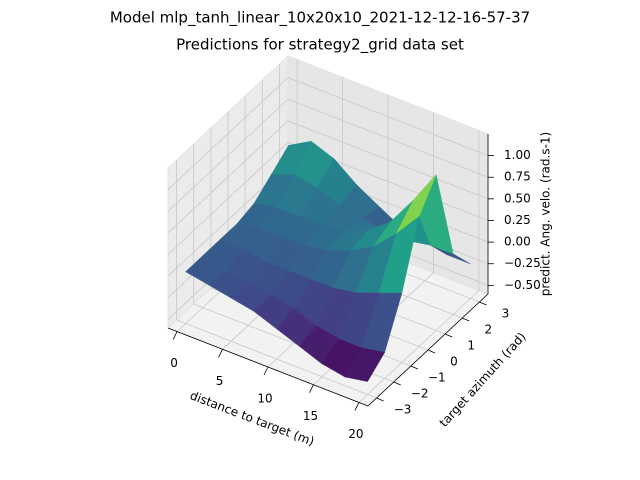 The height and width of the screenshot is (480, 640). What do you see at coordinates (420, 394) in the screenshot?
I see `y-tick-label: −2` at bounding box center [420, 394].